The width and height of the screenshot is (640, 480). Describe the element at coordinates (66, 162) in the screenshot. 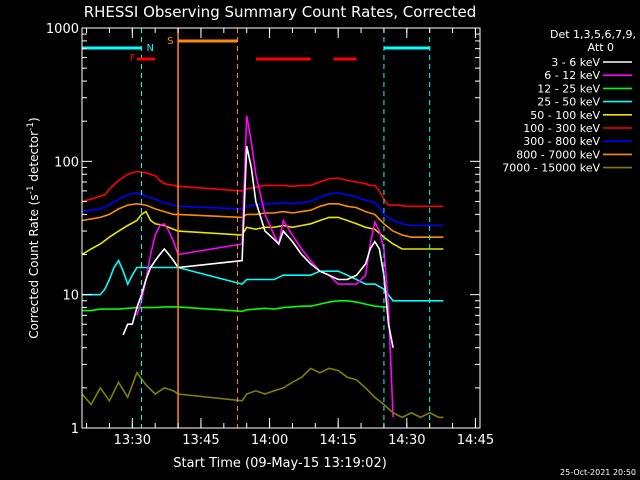

I see `y-tick-label-2: 100` at that location.